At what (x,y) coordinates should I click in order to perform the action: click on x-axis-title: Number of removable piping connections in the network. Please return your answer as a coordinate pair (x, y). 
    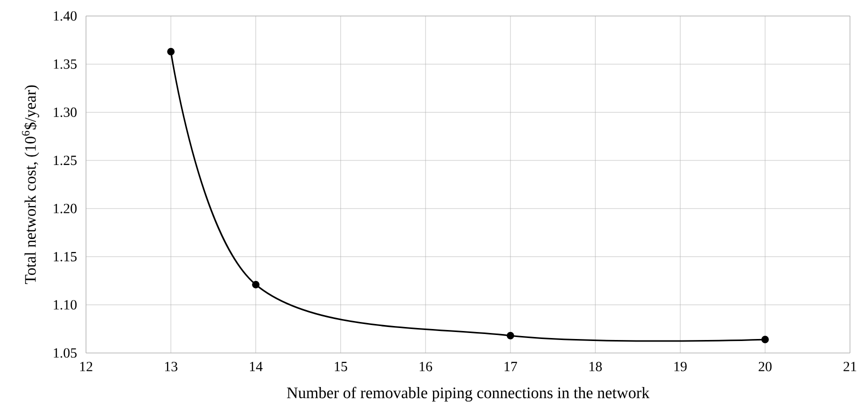
    Looking at the image, I should click on (468, 394).